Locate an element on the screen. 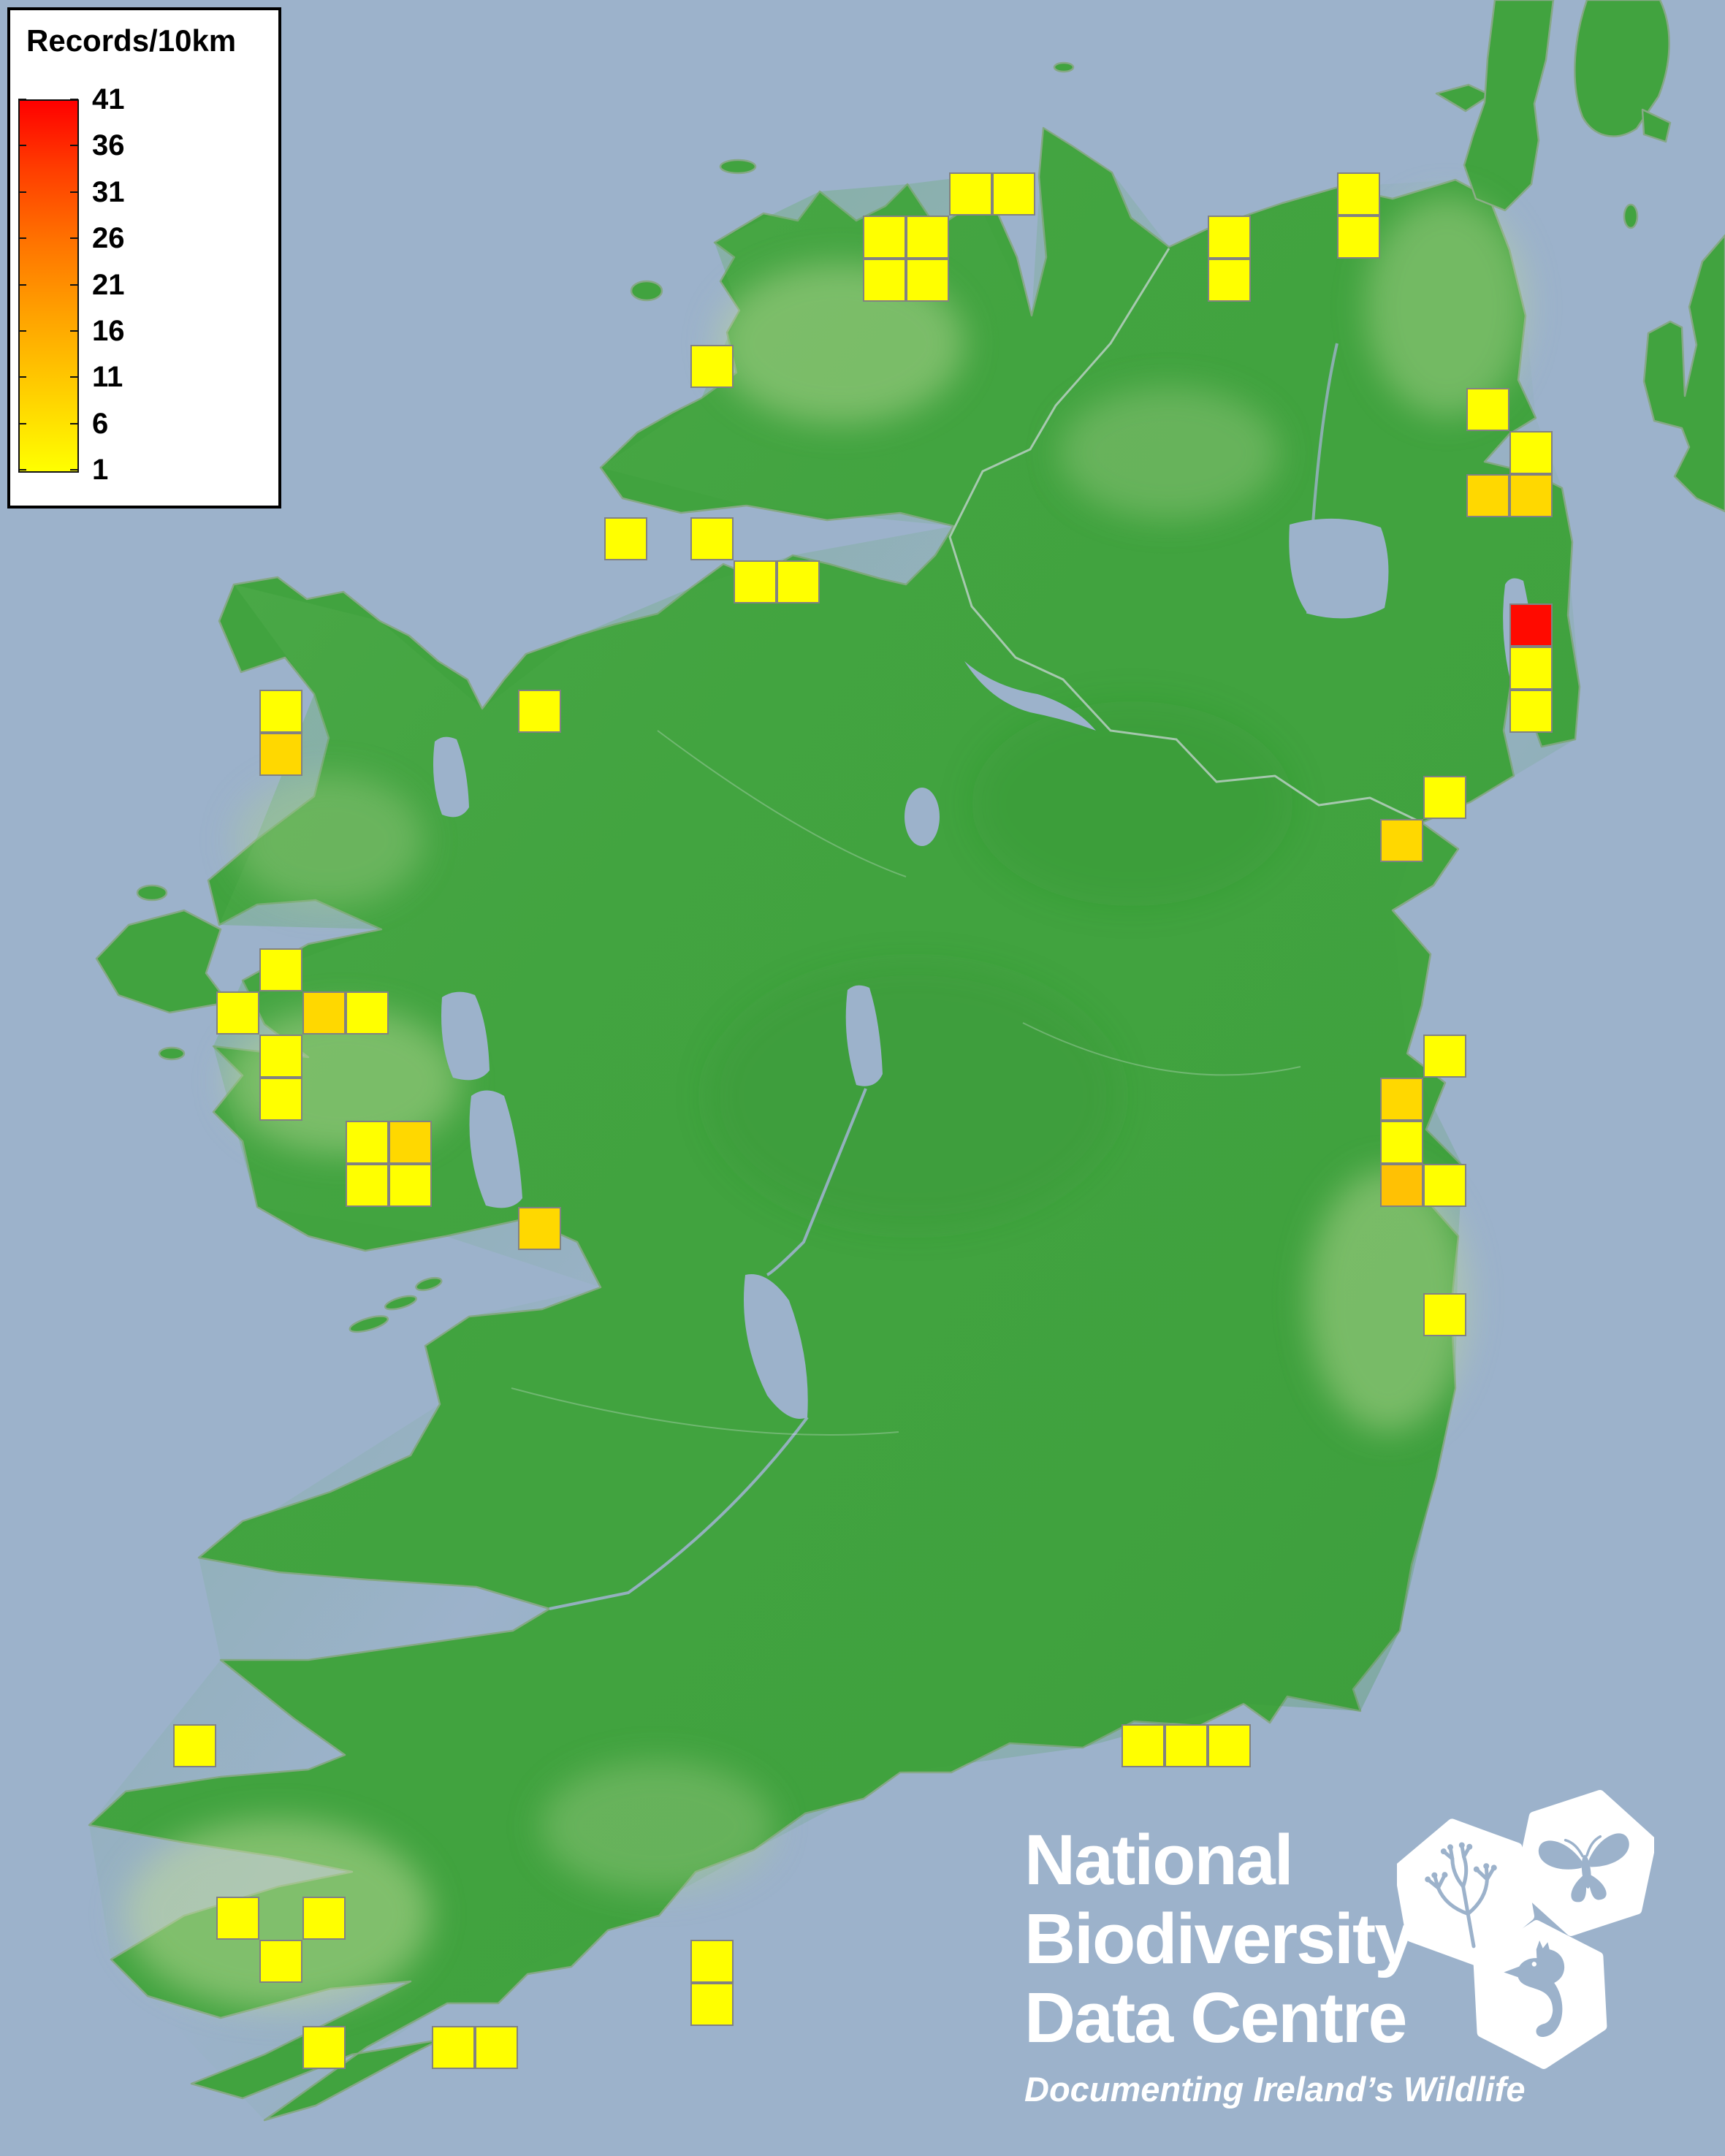 The width and height of the screenshot is (1725, 2156). island-tory is located at coordinates (738, 167).